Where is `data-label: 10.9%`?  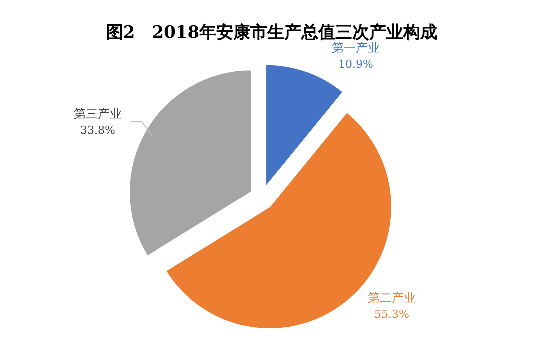 data-label: 10.9% is located at coordinates (356, 64).